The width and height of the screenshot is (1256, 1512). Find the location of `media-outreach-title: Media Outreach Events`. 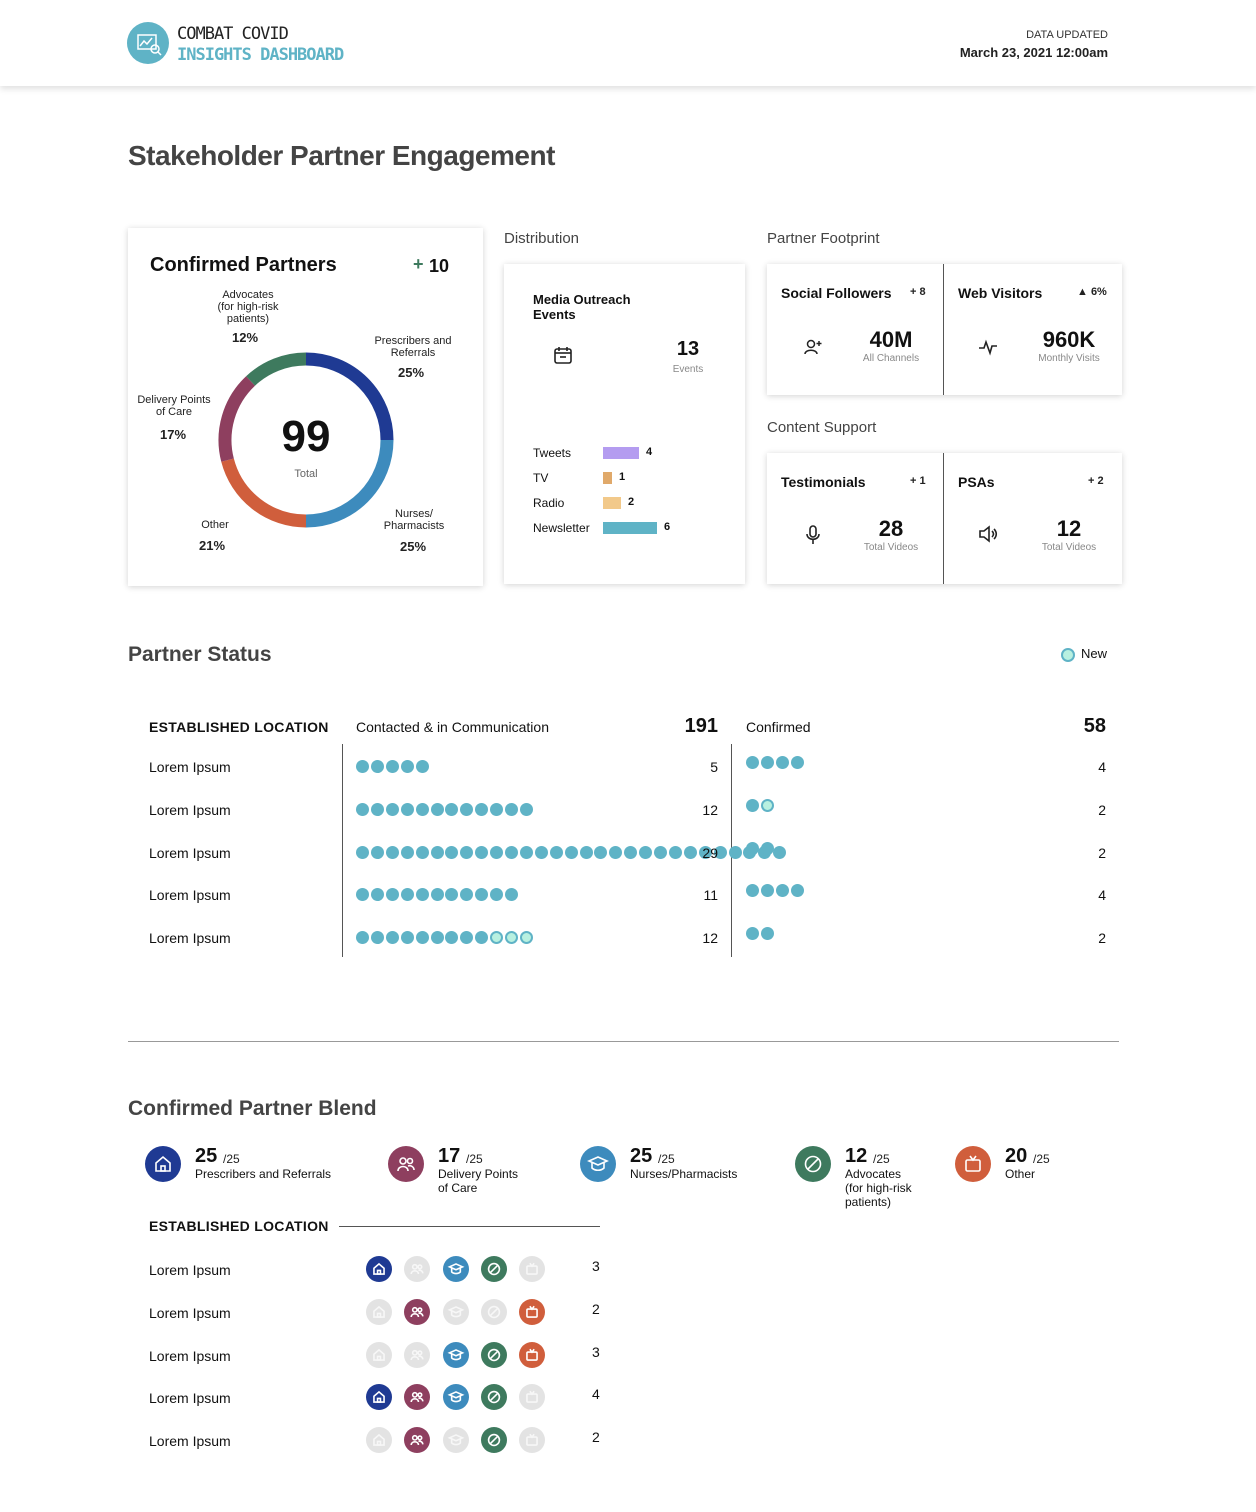

media-outreach-title: Media Outreach Events is located at coordinates (582, 307).